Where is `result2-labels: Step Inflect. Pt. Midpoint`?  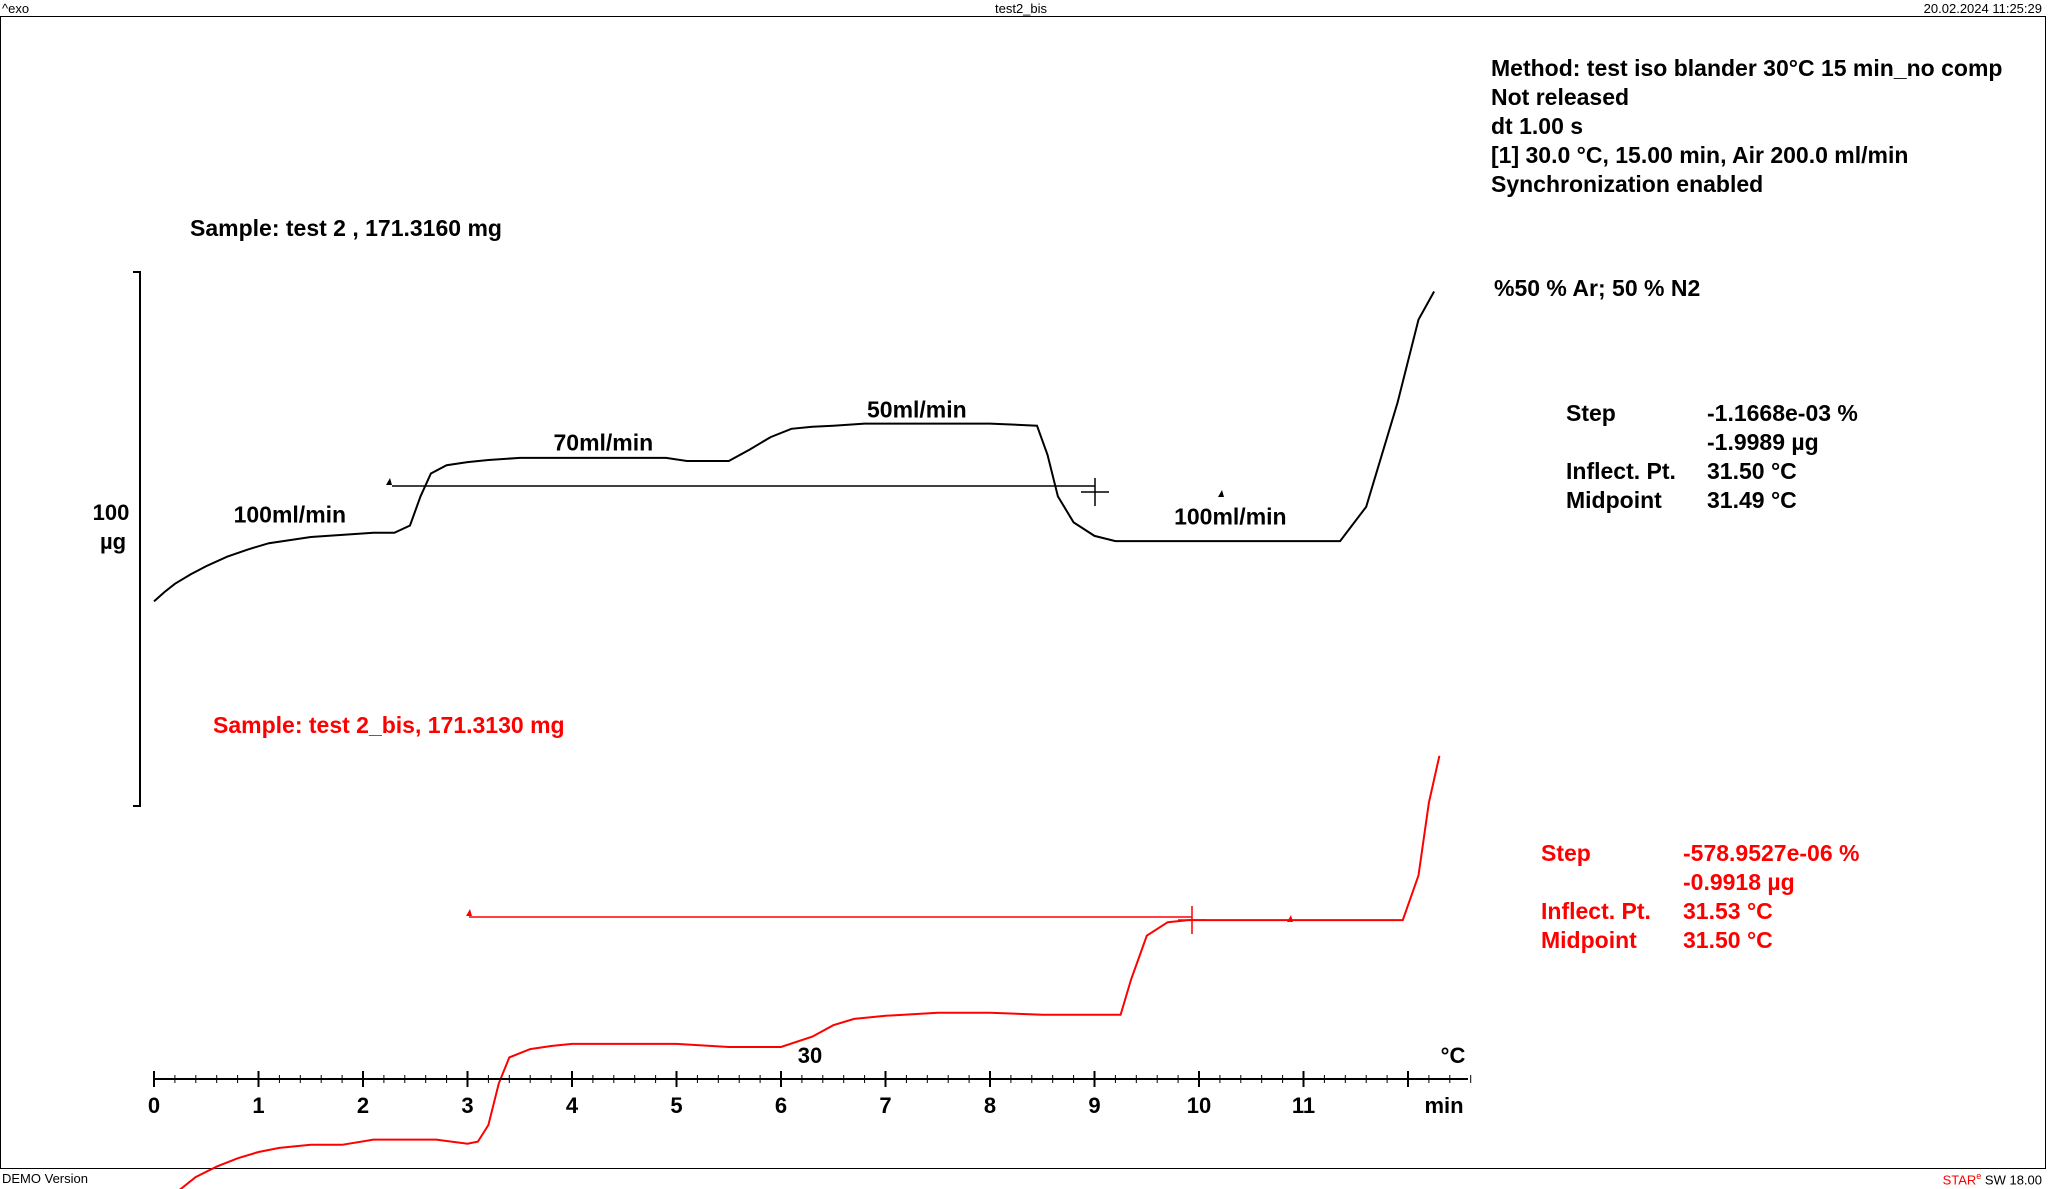 result2-labels: Step Inflect. Pt. Midpoint is located at coordinates (1596, 897).